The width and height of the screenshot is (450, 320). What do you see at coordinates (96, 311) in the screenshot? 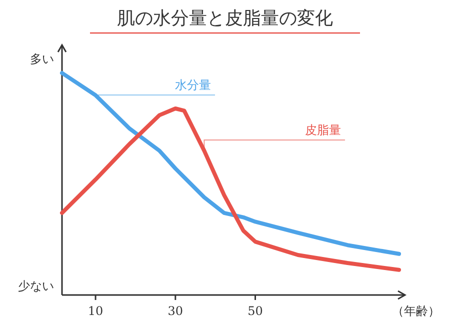
I see `x-tick-label: 10` at bounding box center [96, 311].